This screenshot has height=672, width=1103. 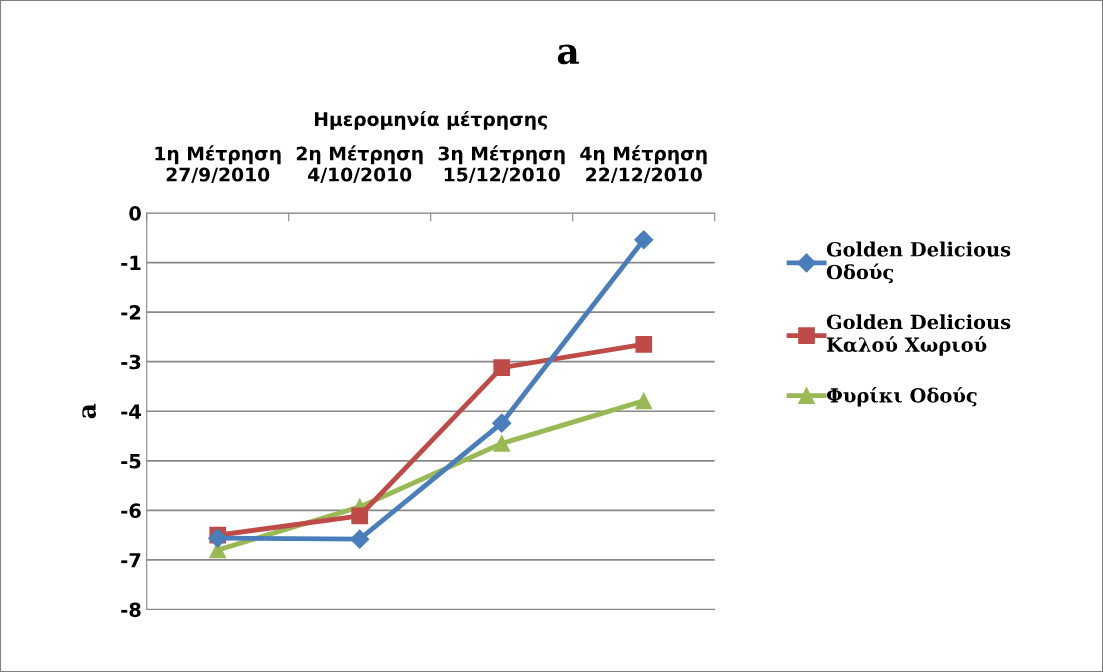 I want to click on y-axis-title: a, so click(x=89, y=411).